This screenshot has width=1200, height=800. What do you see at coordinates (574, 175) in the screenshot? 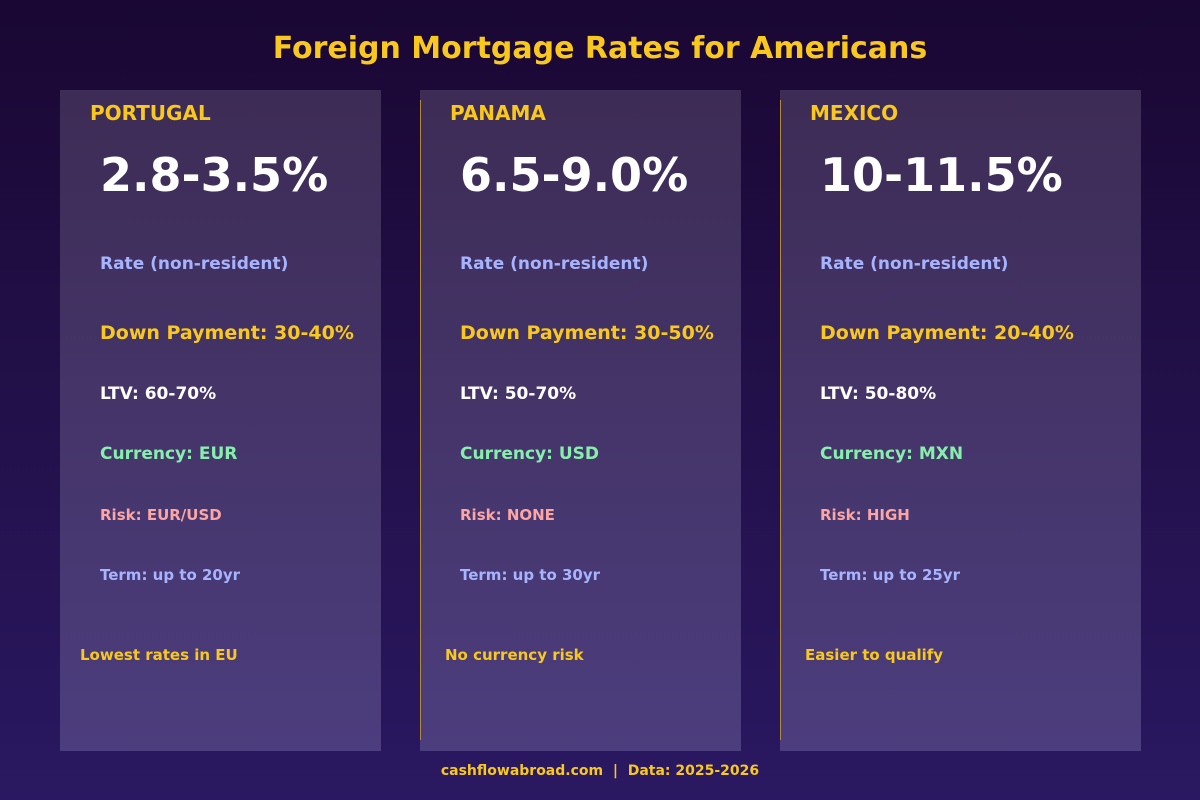
I see `rate-value: 6.5-9.0%` at bounding box center [574, 175].